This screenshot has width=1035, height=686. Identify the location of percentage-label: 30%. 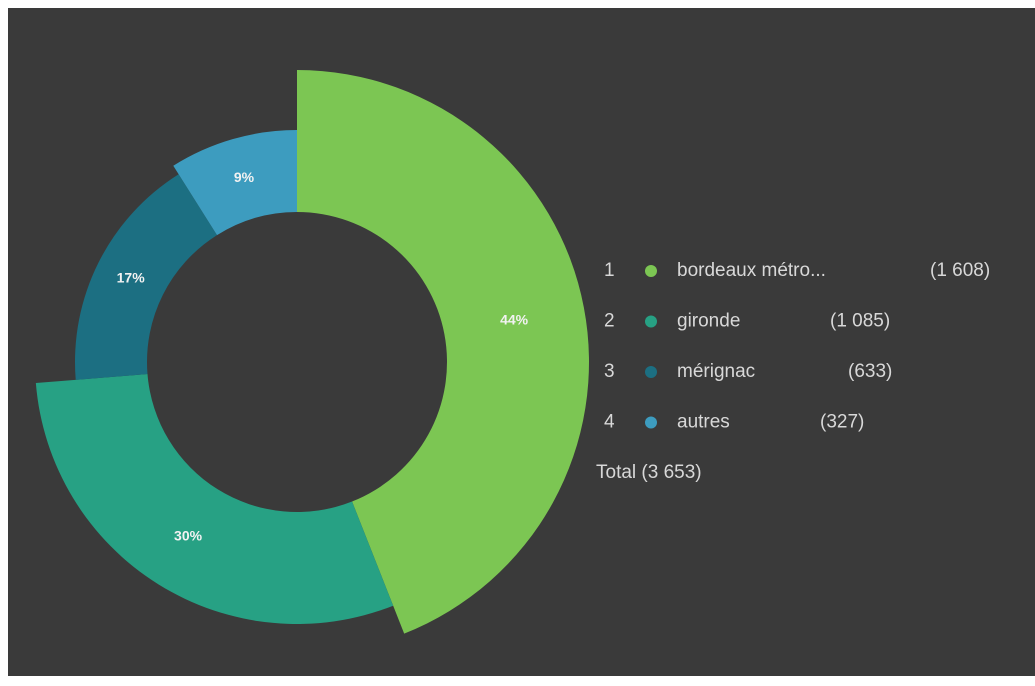
(188, 536).